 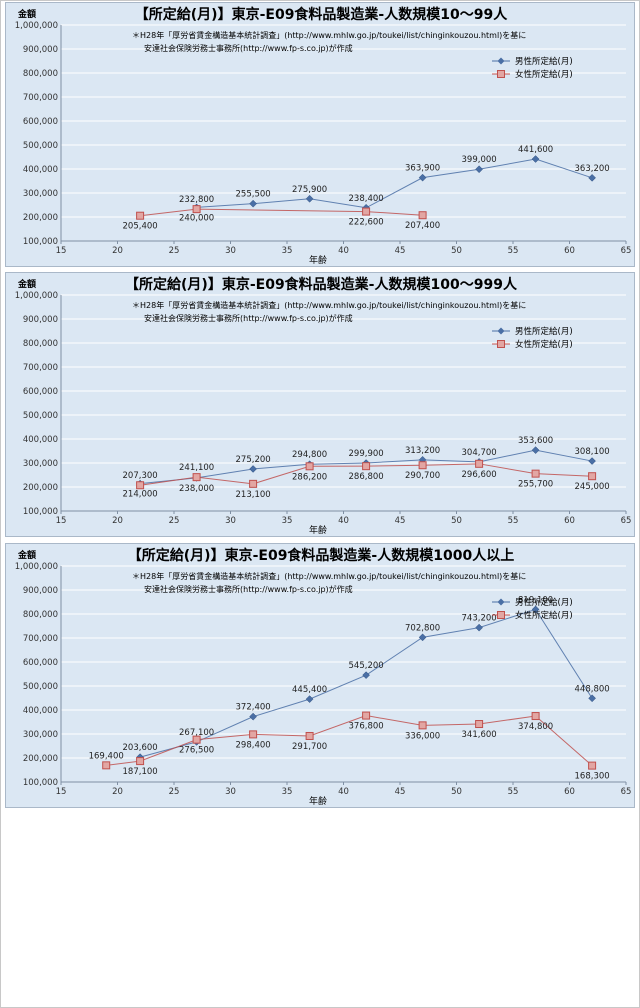 What do you see at coordinates (196, 200) in the screenshot?
I see `data-label: 232,800` at bounding box center [196, 200].